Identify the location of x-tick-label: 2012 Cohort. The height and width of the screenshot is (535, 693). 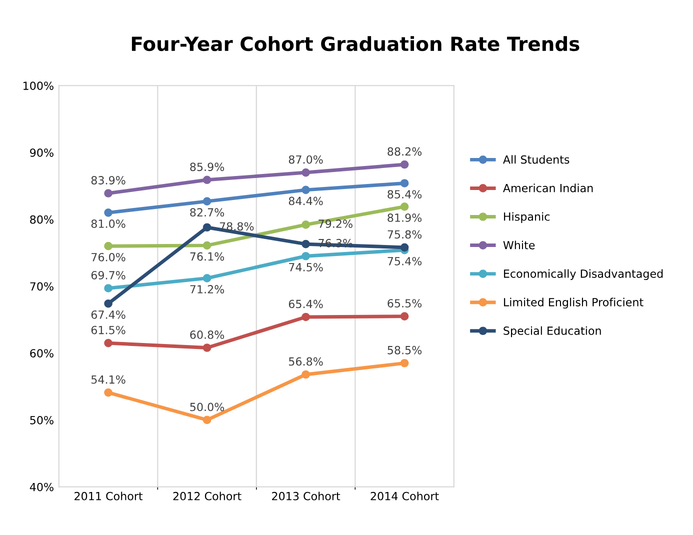
(207, 496).